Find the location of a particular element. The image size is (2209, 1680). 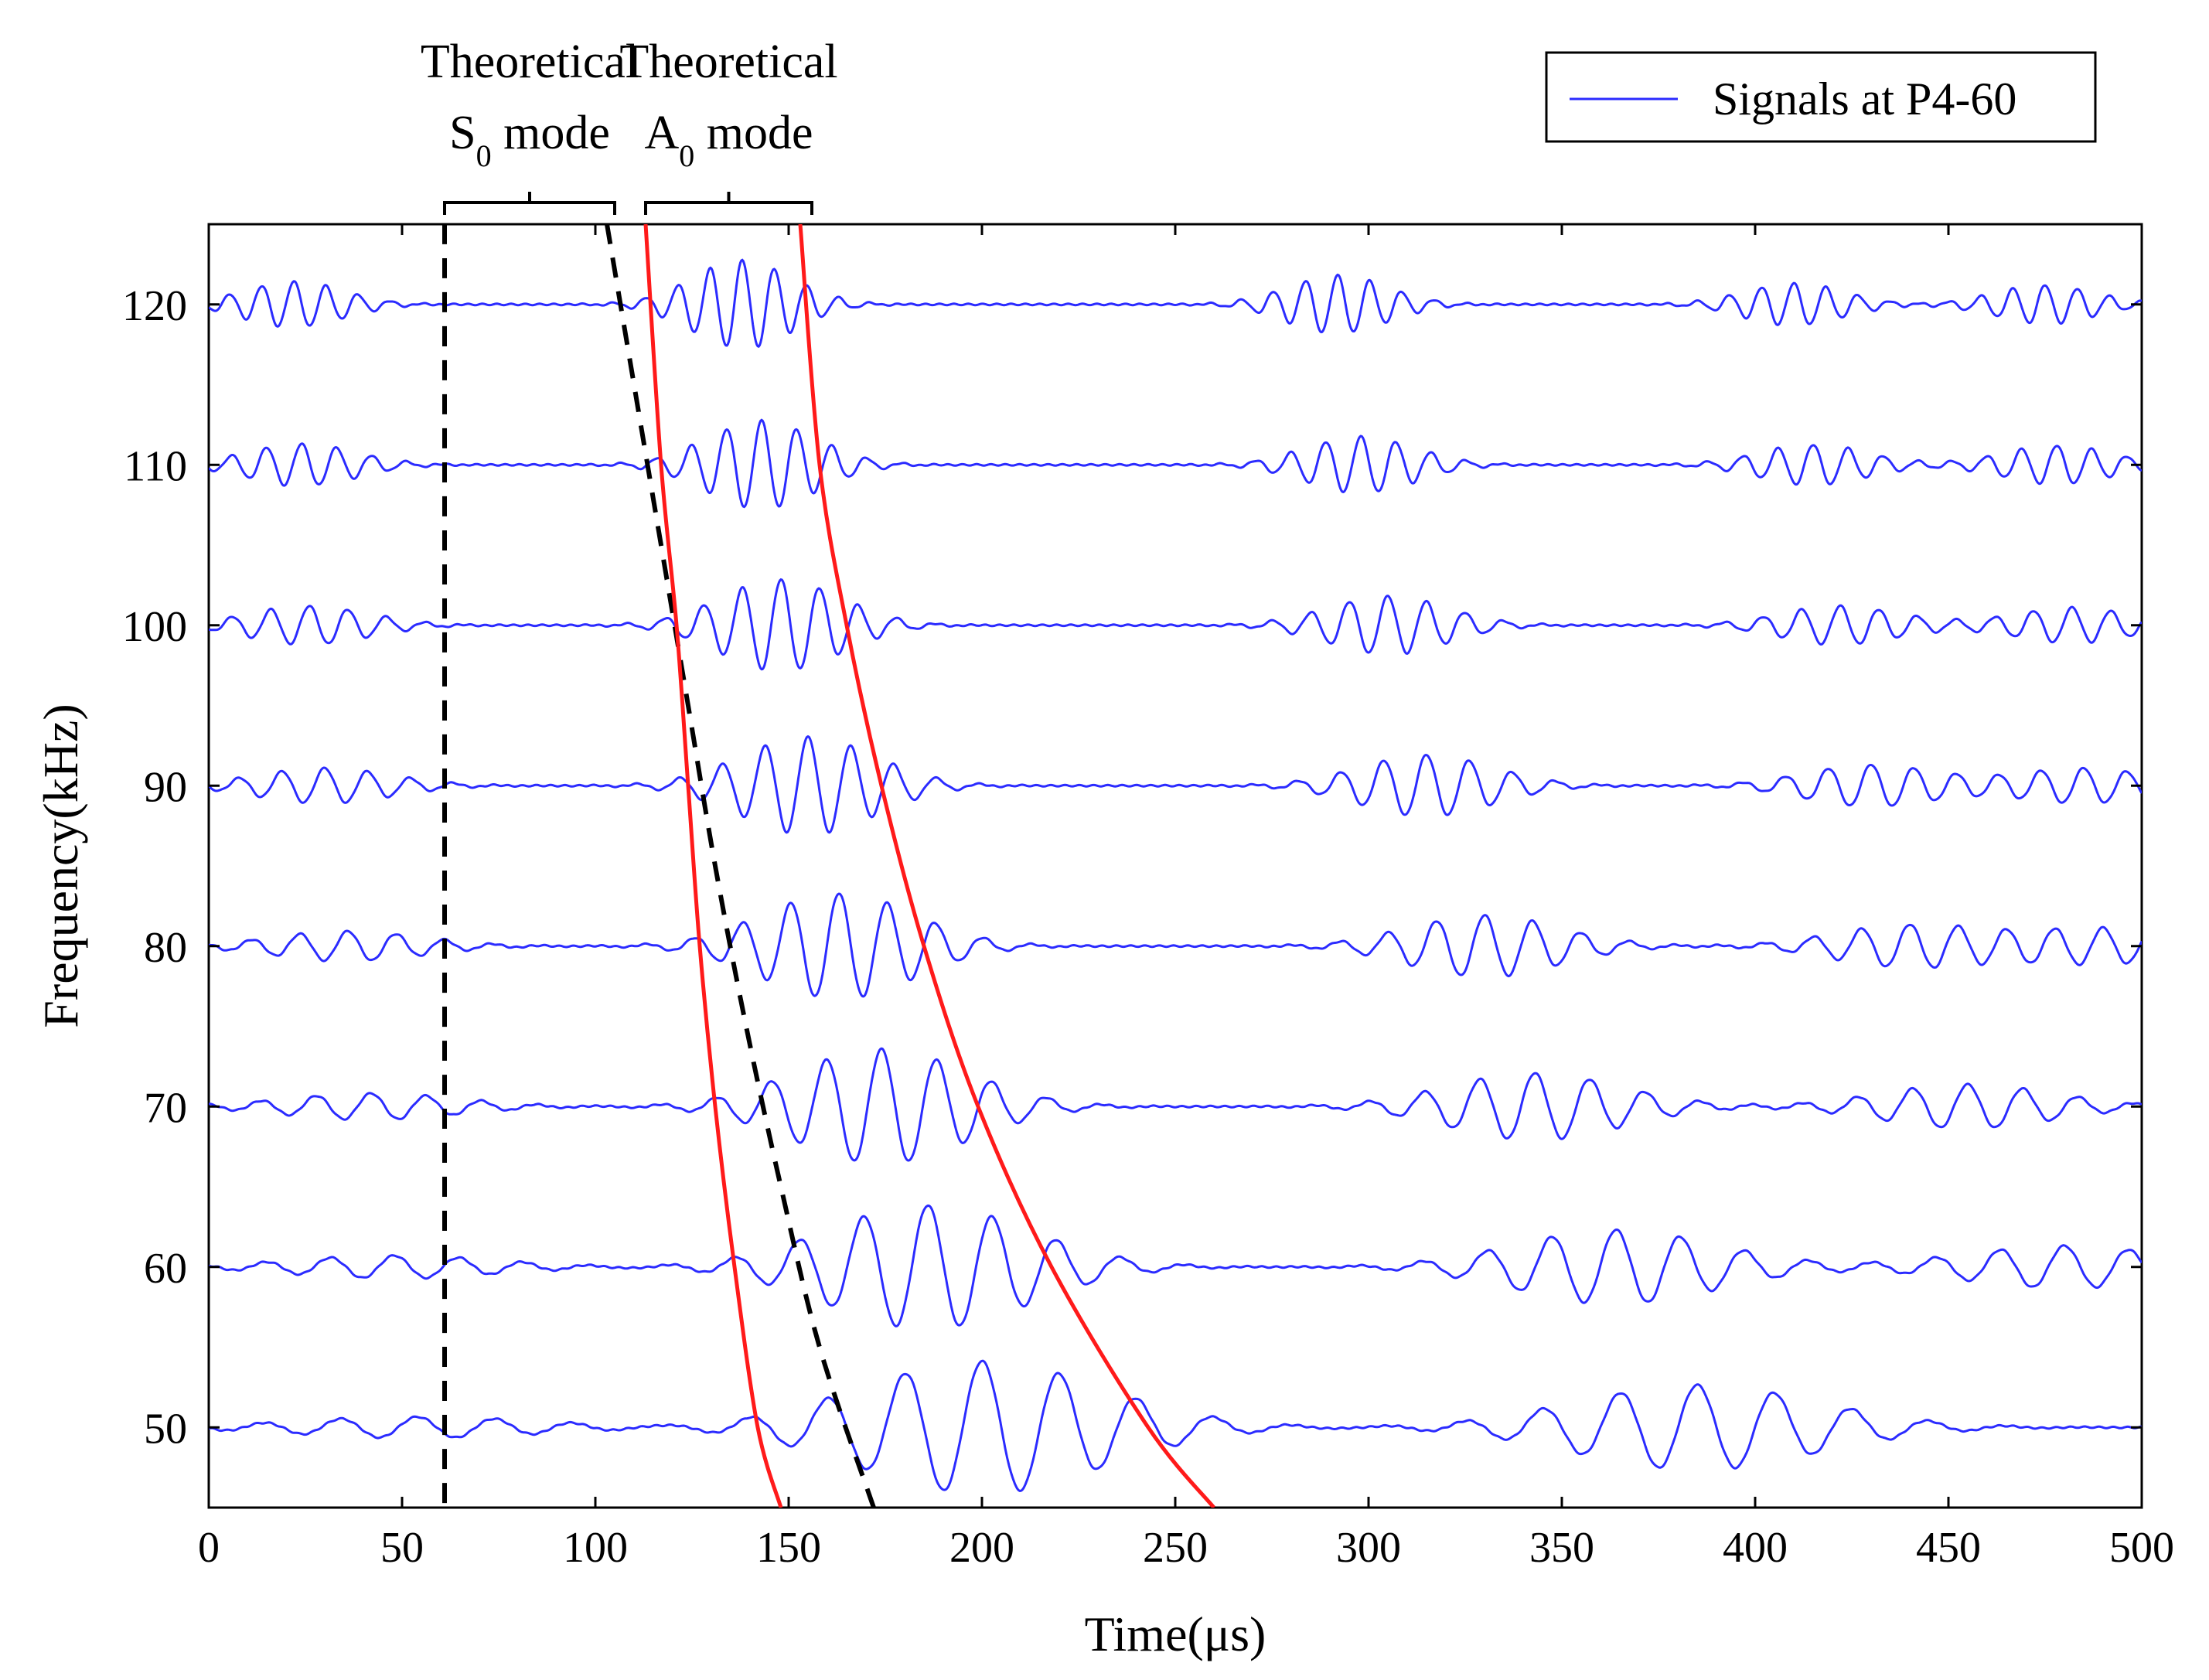

x-tick-label: 150 is located at coordinates (789, 1548).